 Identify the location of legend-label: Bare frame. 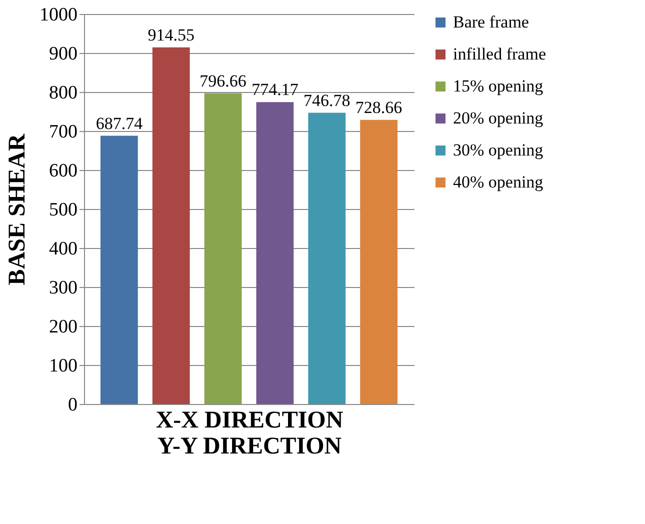
(491, 22).